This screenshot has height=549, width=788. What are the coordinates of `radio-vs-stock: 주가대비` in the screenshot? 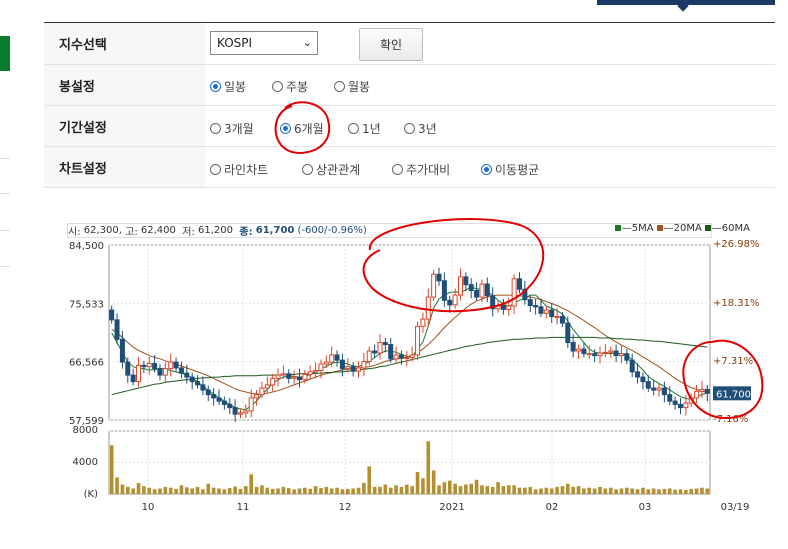 It's located at (421, 169).